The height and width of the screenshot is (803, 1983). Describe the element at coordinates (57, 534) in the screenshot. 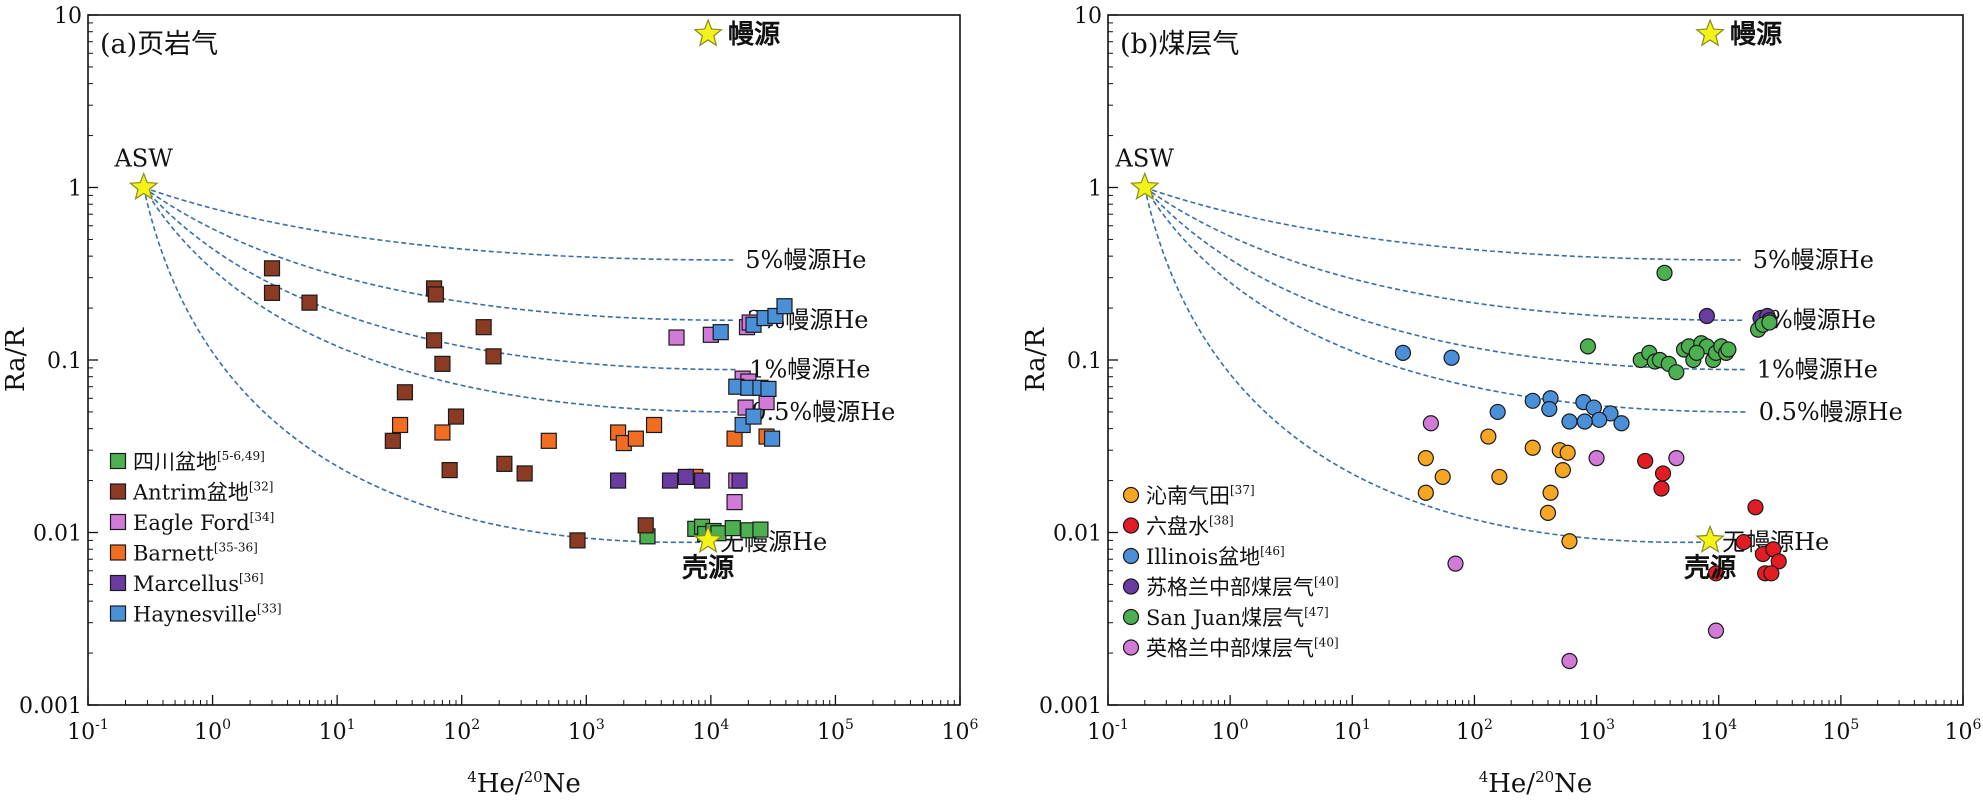

I see `y-tick-label: 0.01` at that location.